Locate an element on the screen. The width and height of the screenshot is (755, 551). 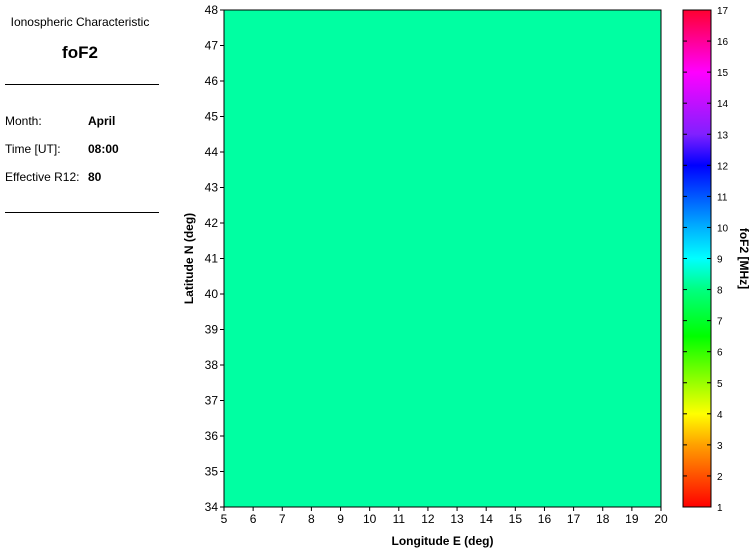
colorbar-tick-label: 10 is located at coordinates (723, 228).